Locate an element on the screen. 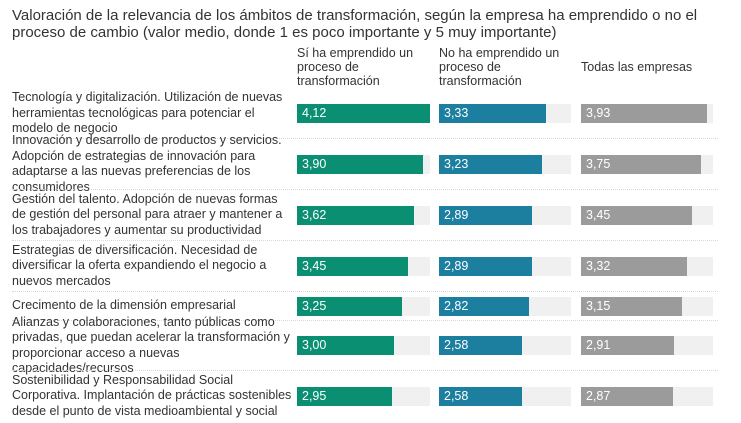  bar-track: 3,93 is located at coordinates (647, 113).